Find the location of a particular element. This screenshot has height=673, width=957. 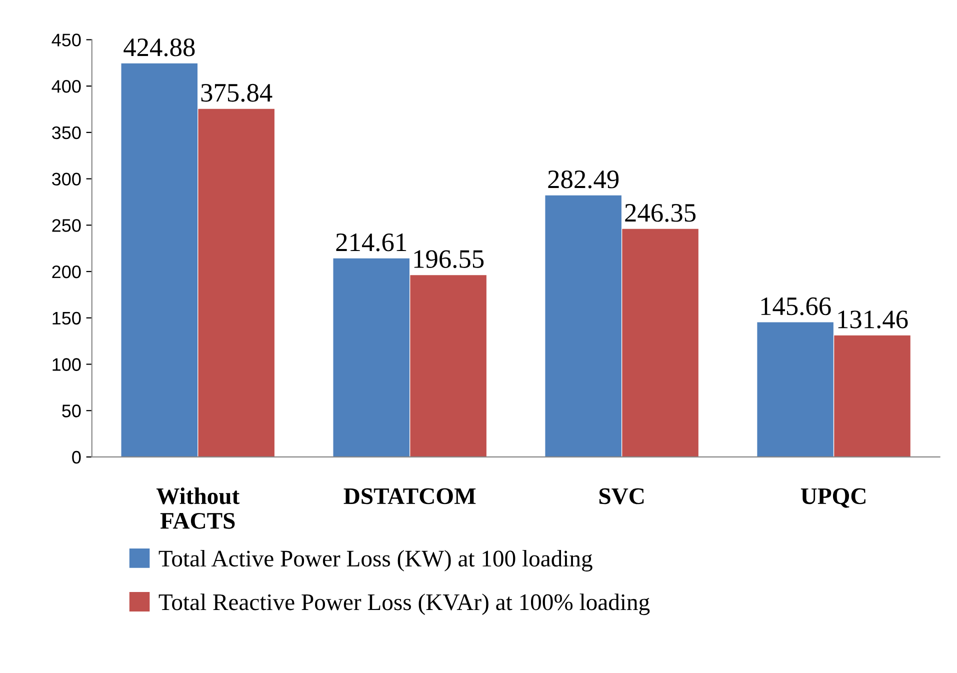

legend-label: Total Reactive Power Loss (KVAr) at 100% loading is located at coordinates (404, 605).